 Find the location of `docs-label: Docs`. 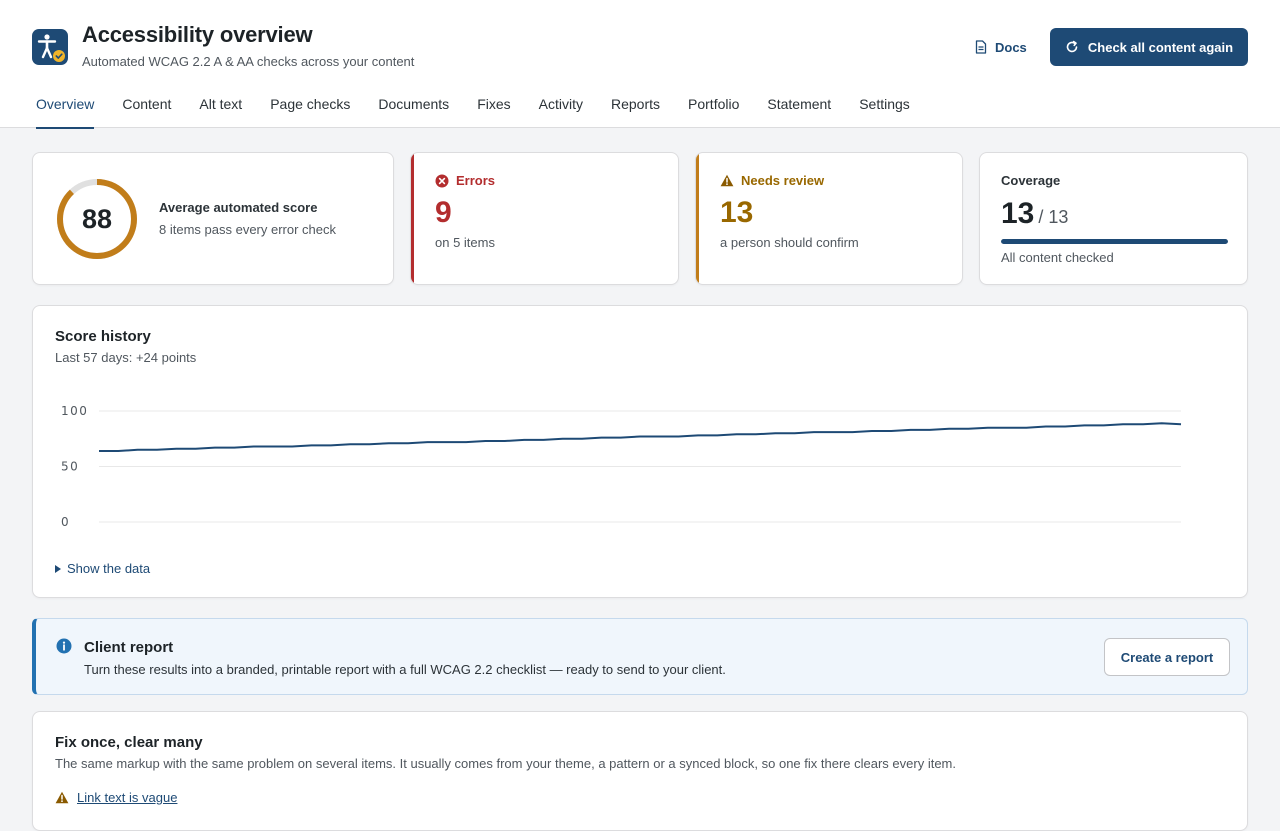

docs-label: Docs is located at coordinates (1011, 47).